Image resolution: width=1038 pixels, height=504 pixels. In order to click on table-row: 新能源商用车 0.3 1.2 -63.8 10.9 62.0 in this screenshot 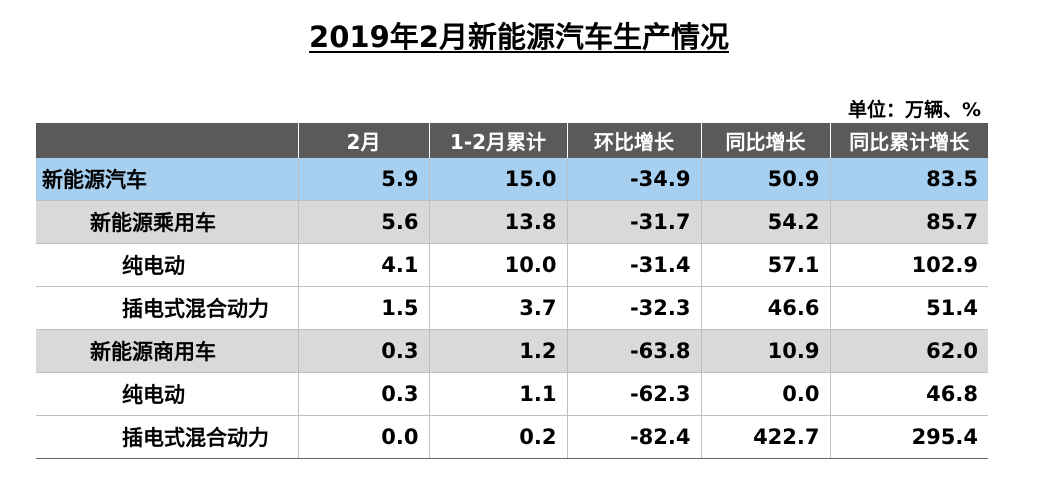, I will do `click(512, 351)`.